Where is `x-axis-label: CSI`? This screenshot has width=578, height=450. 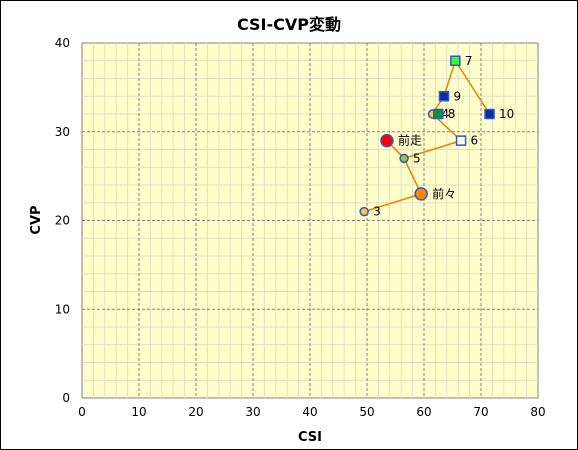
x-axis-label: CSI is located at coordinates (310, 437).